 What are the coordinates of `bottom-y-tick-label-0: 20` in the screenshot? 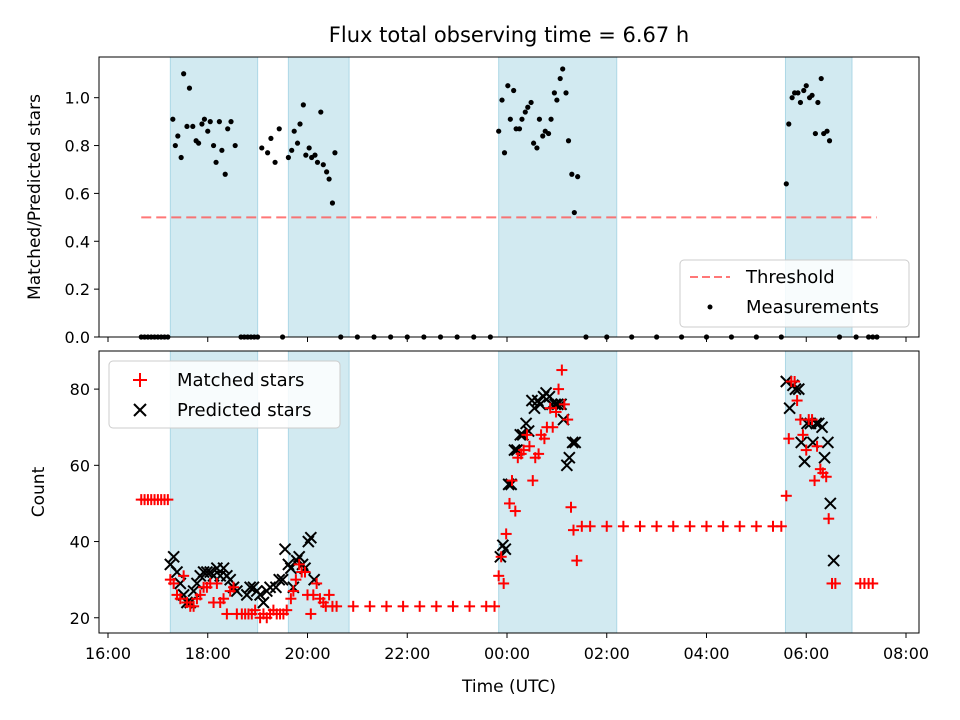 It's located at (80, 618).